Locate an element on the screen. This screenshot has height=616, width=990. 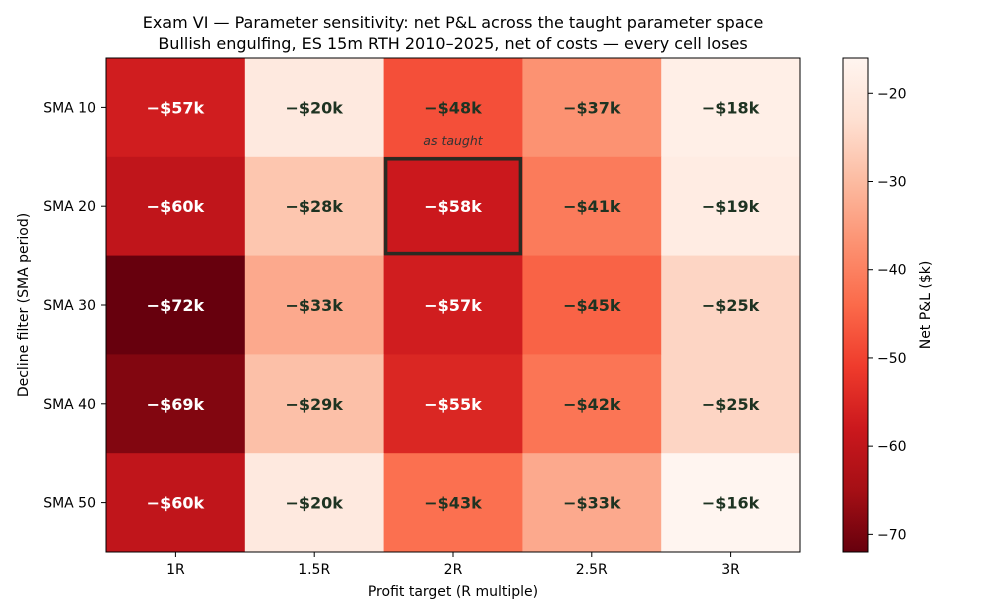
y-tick-label: SMA 50 is located at coordinates (69, 504).